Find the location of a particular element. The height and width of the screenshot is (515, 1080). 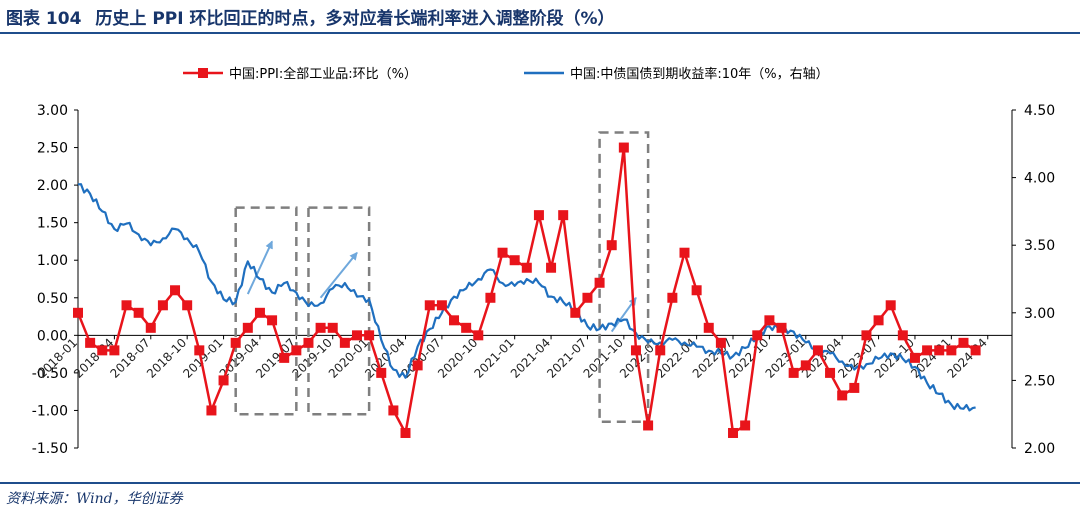

right-tick-label: 2.00 is located at coordinates (1039, 449).